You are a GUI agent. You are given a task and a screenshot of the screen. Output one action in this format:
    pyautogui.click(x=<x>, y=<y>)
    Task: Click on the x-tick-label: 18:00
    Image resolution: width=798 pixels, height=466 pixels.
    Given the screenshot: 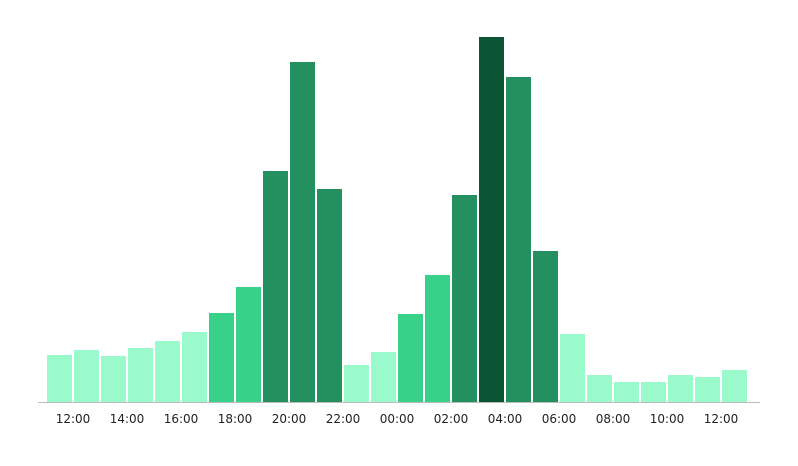 What is the action you would take?
    pyautogui.click(x=235, y=419)
    